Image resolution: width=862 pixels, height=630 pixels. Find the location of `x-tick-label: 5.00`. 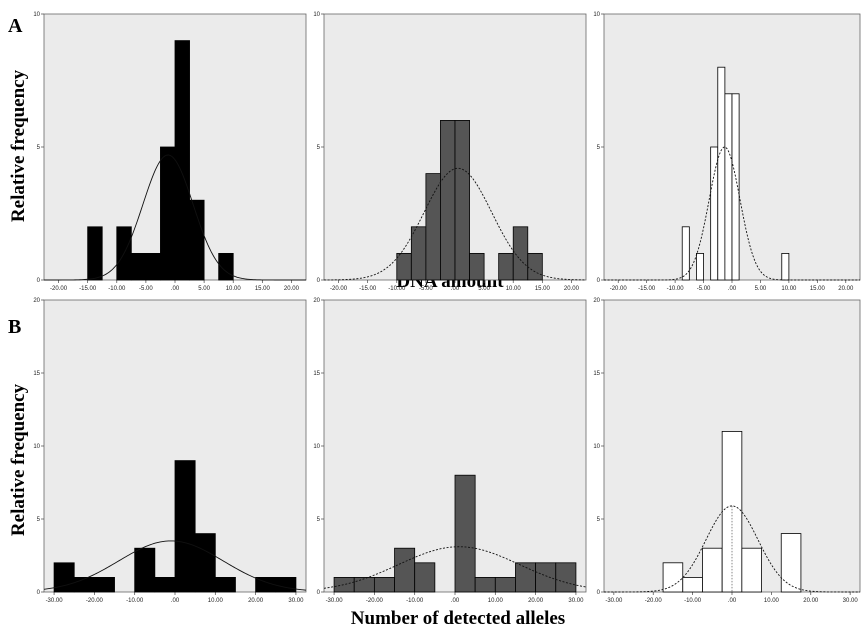

x-tick-label: 5.00 is located at coordinates (484, 289).